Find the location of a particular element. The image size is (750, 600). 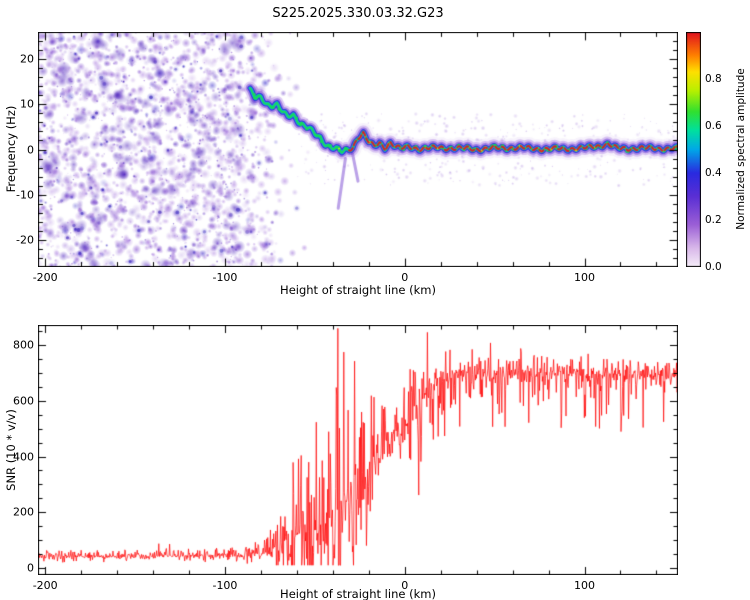

spectrogram-y-axis: 20 10 0 -10 -20 is located at coordinates (19, 149).